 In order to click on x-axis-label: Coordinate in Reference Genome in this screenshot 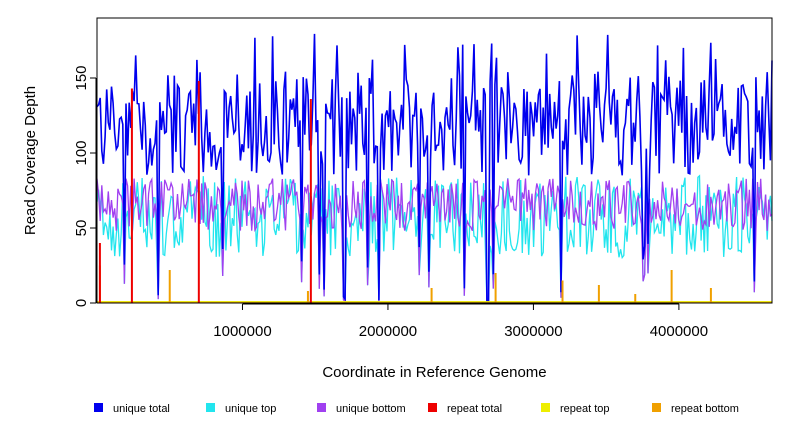, I will do `click(434, 372)`.